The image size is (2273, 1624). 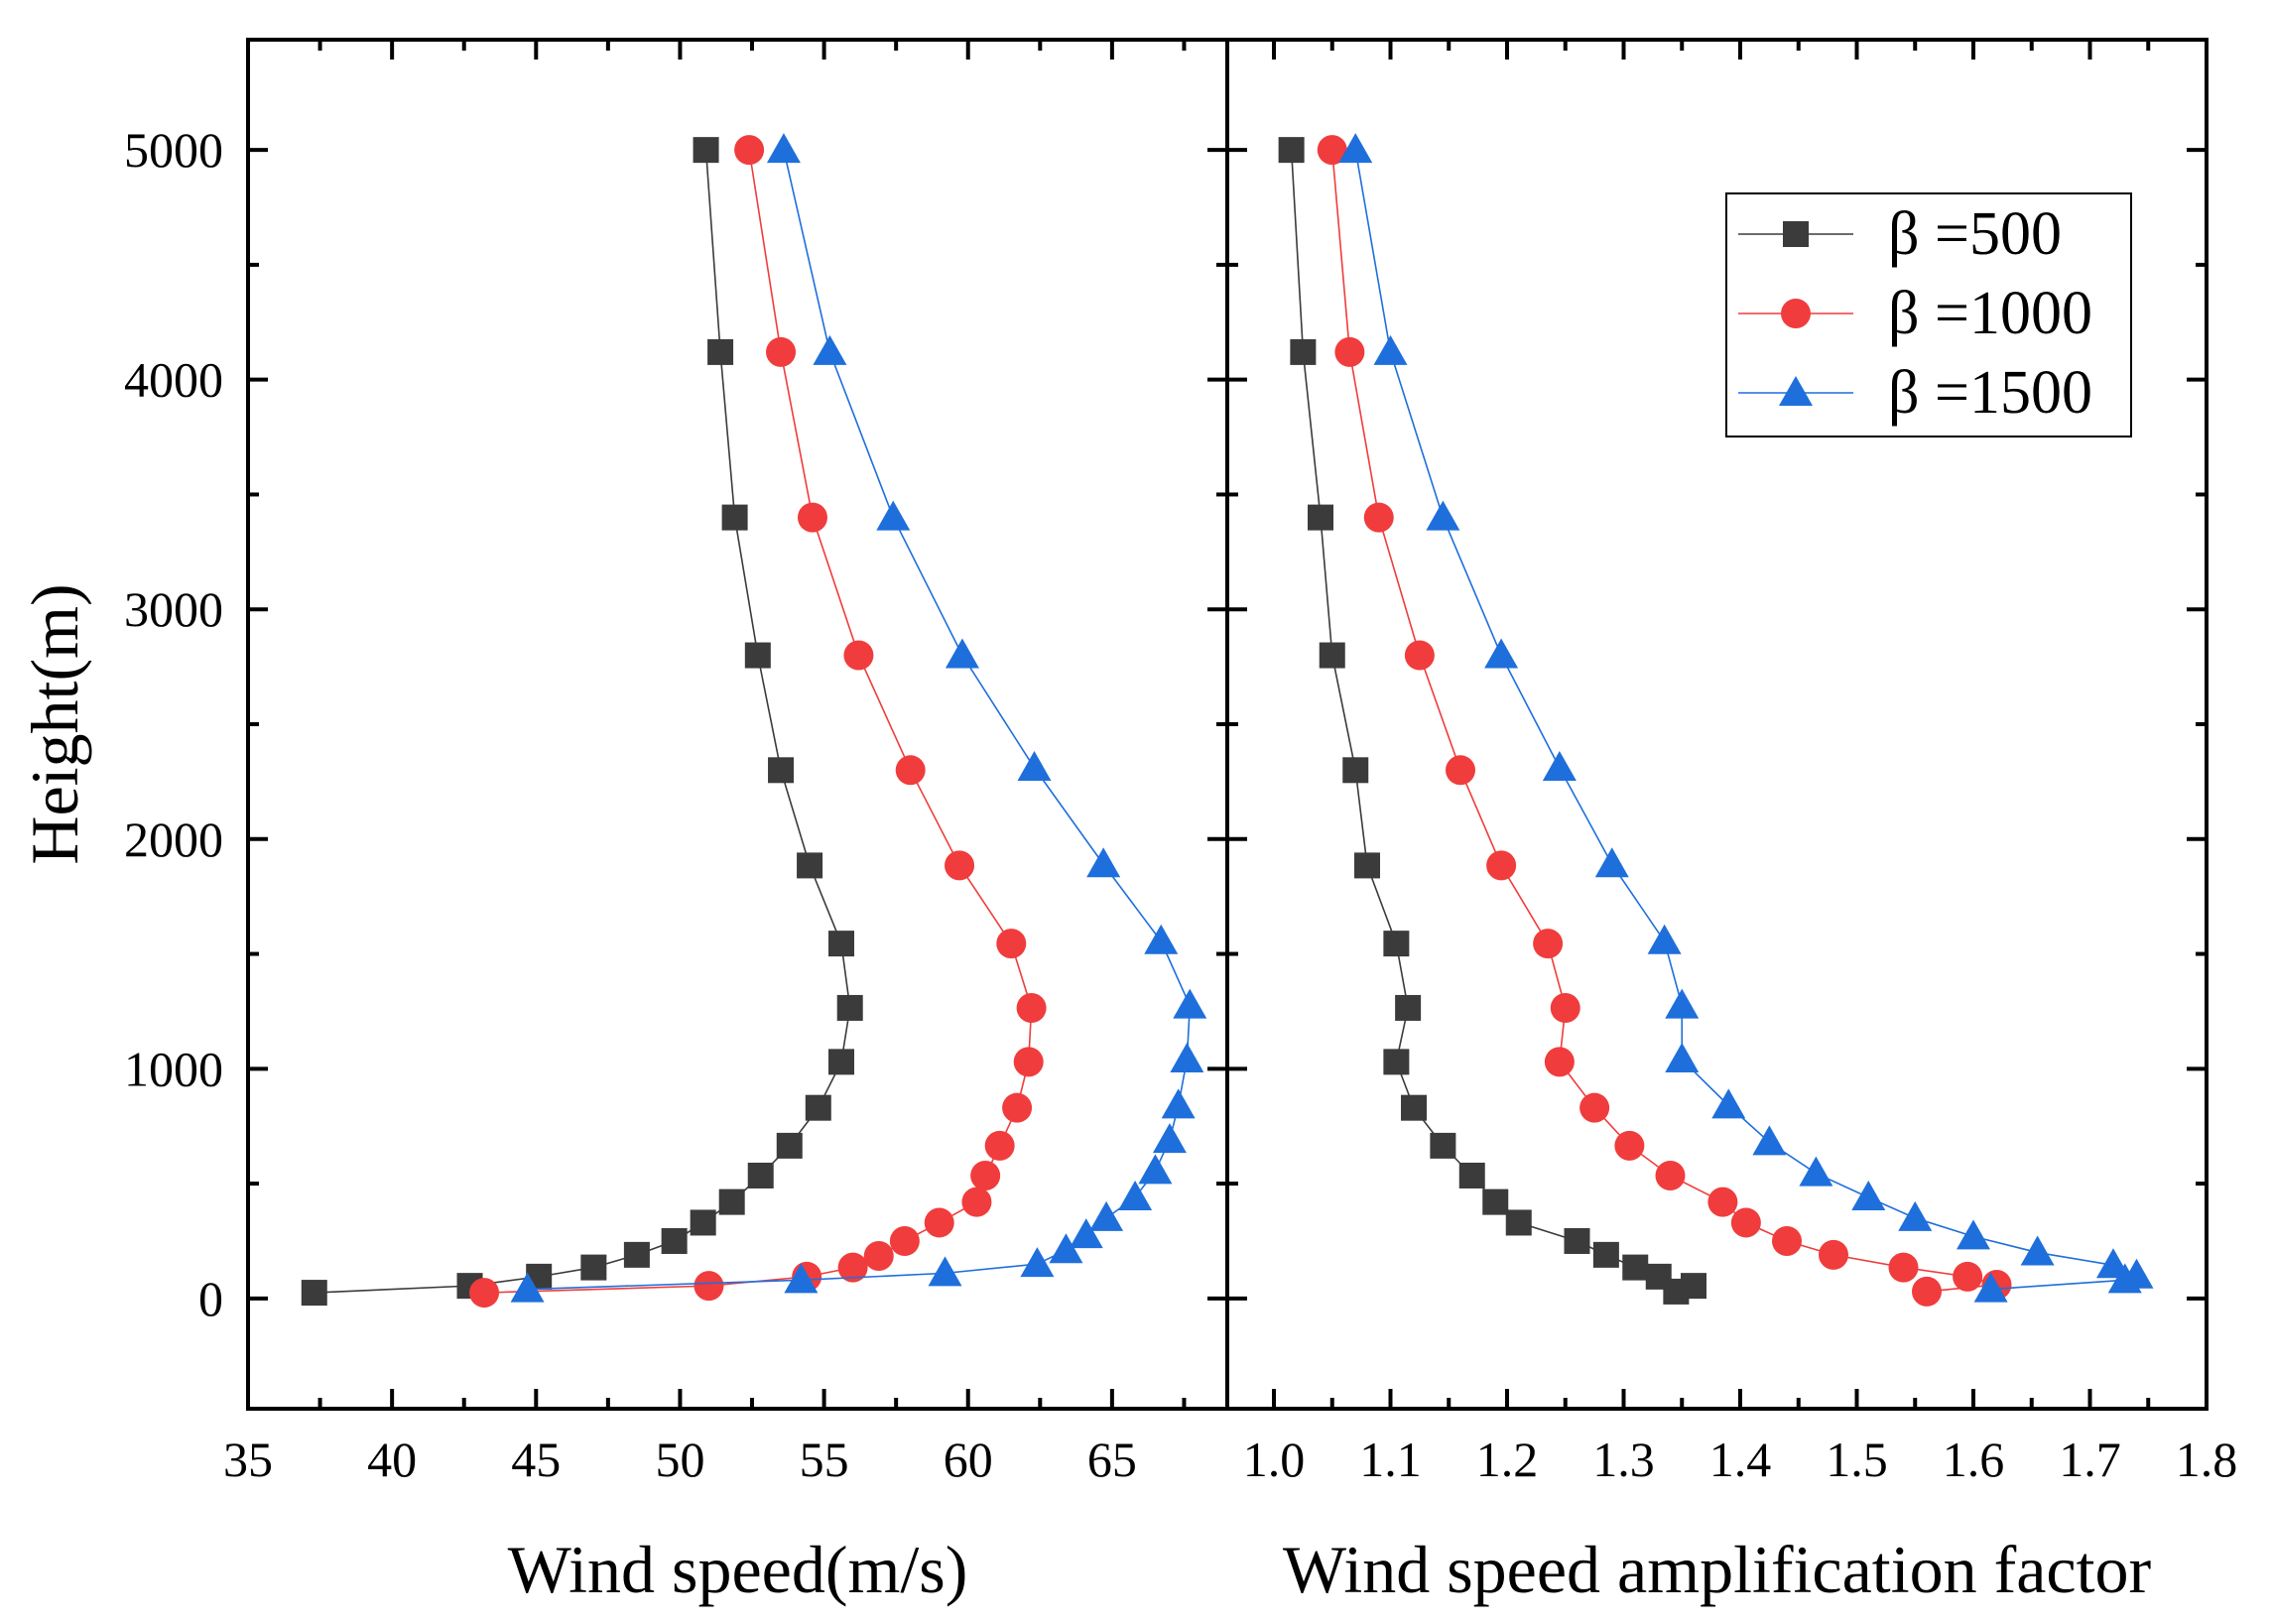 What do you see at coordinates (173, 150) in the screenshot?
I see `y-tick-label: 5000` at bounding box center [173, 150].